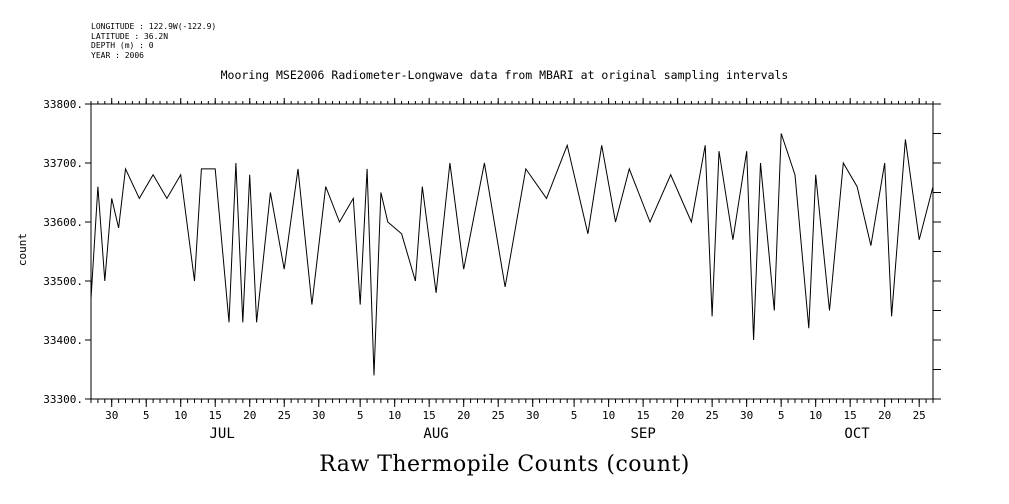 The image size is (1009, 504). I want to click on longitude-text: LONGITUDE : 122.9W(-122.9), so click(154, 26).